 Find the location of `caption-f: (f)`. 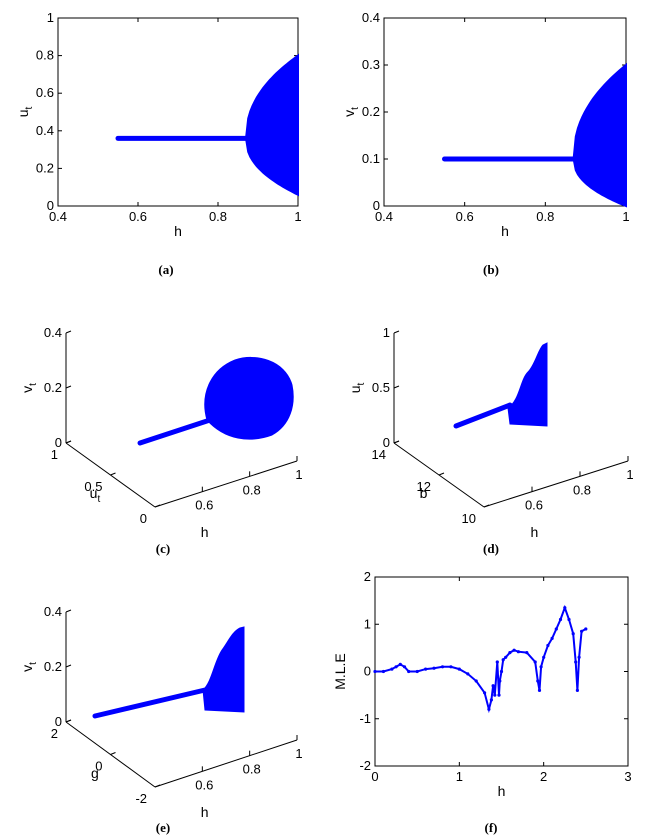

caption-f: (f) is located at coordinates (491, 827).